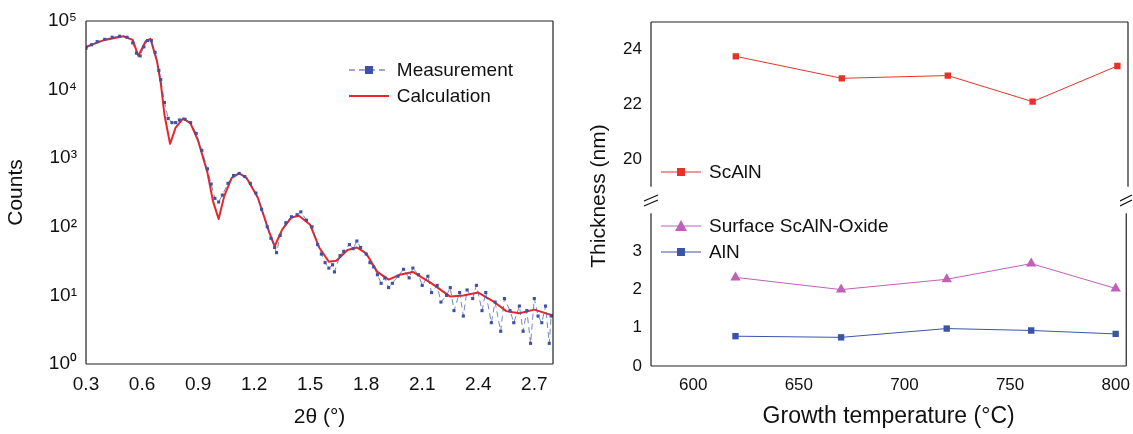 The height and width of the screenshot is (434, 1133). I want to click on x-tick-label: 1.5, so click(310, 383).